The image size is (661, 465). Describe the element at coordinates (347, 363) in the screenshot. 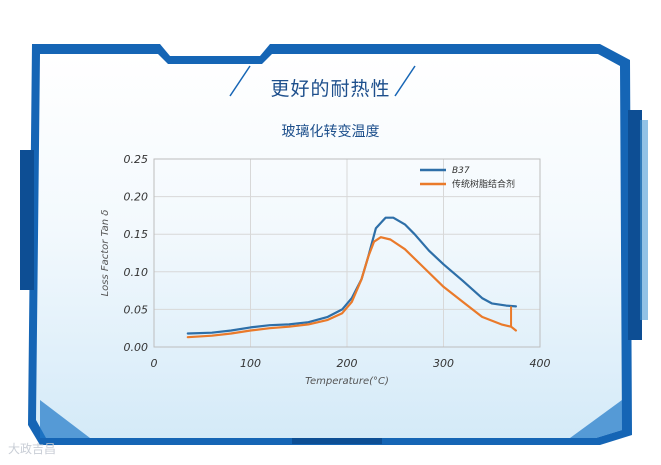

I see `x-tick-label: 200` at that location.